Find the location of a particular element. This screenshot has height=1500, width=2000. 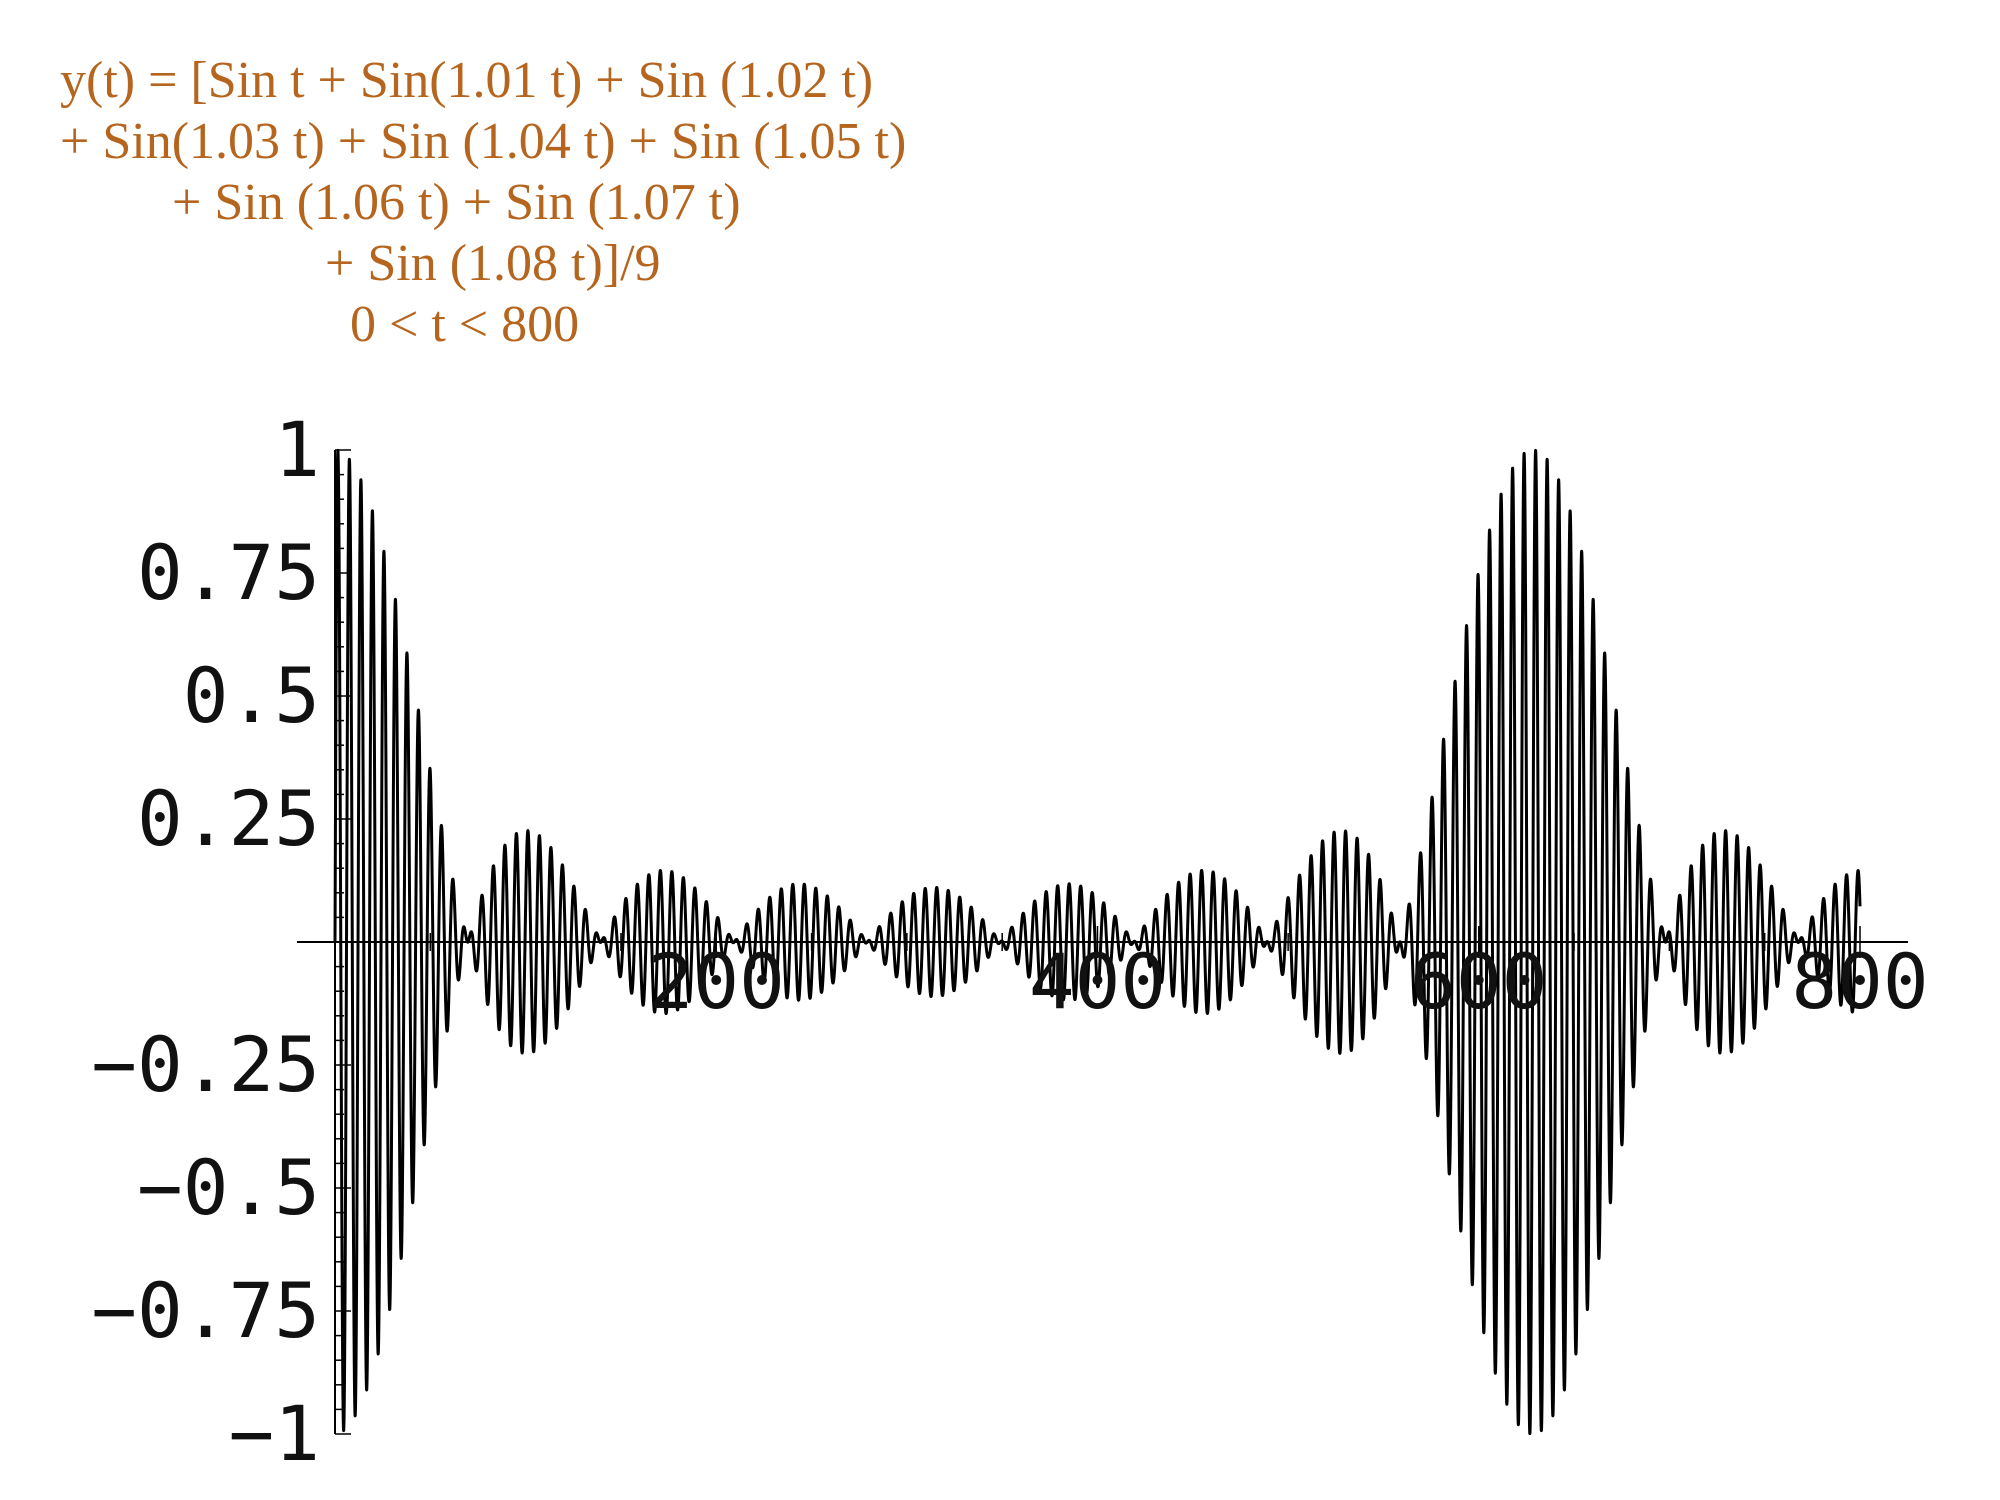

y-tick-label: 0.75 is located at coordinates (228, 572).